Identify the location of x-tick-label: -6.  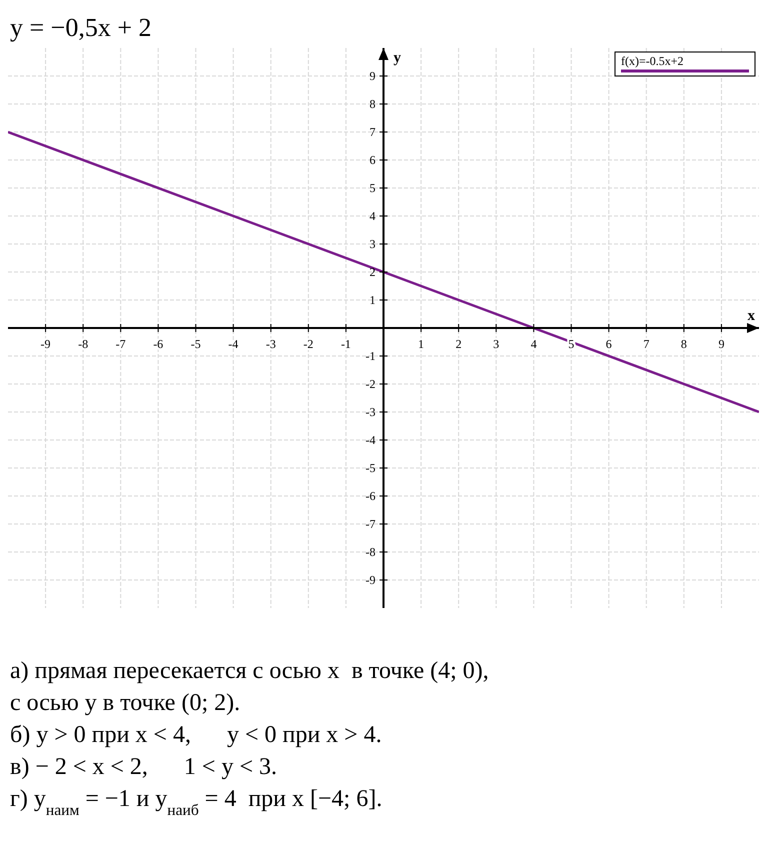
(158, 344).